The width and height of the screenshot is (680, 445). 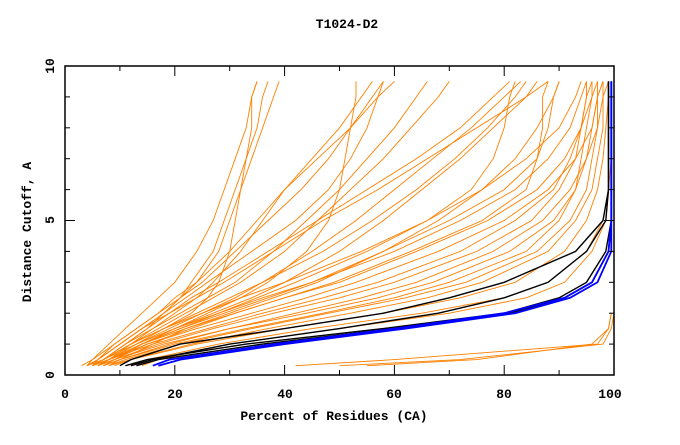 I want to click on x-axis-label: Percent of Residues (CA), so click(x=333, y=416).